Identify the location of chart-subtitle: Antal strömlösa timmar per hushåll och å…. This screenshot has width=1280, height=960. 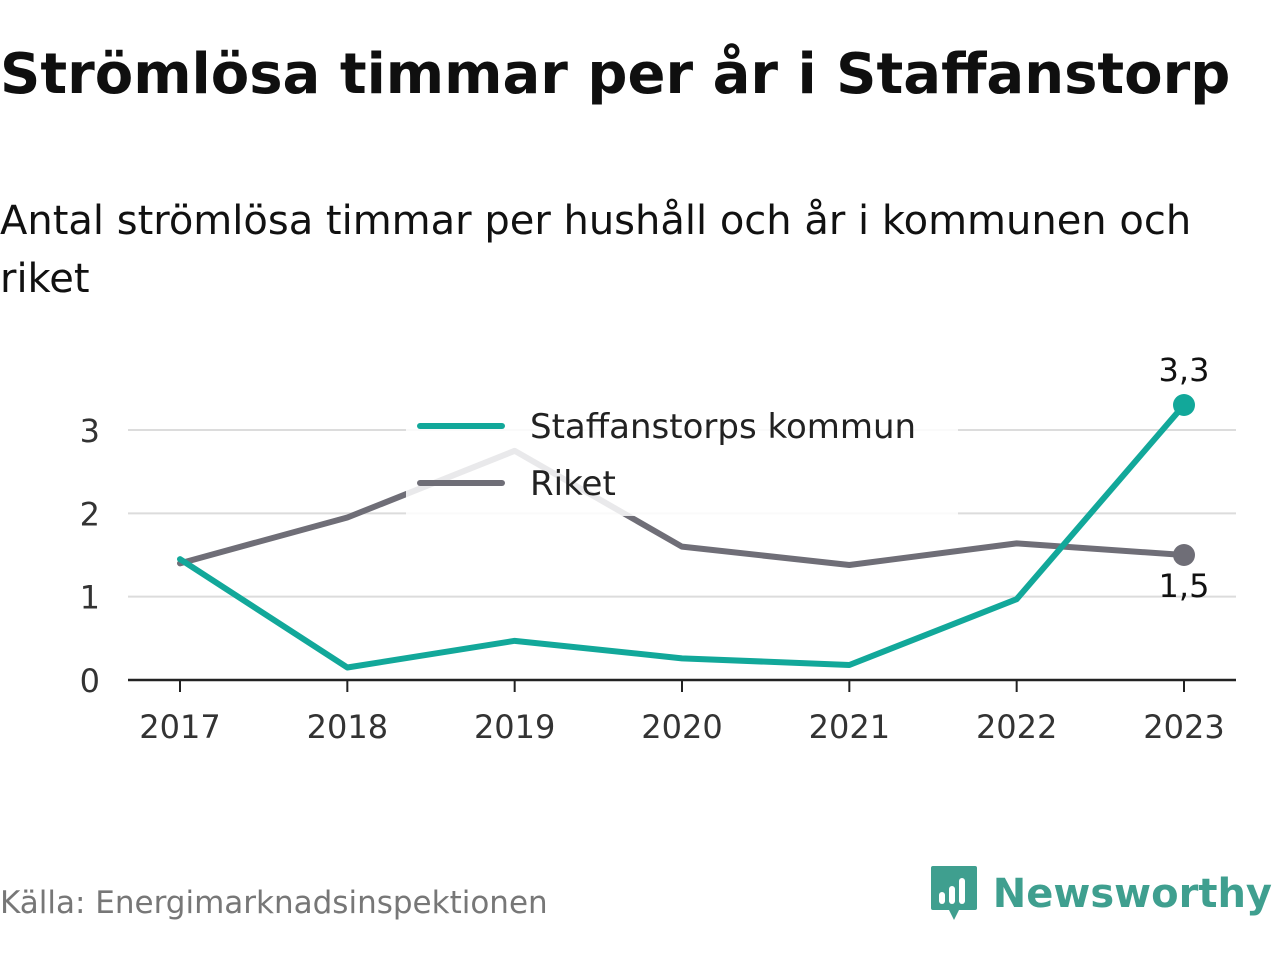
(596, 250).